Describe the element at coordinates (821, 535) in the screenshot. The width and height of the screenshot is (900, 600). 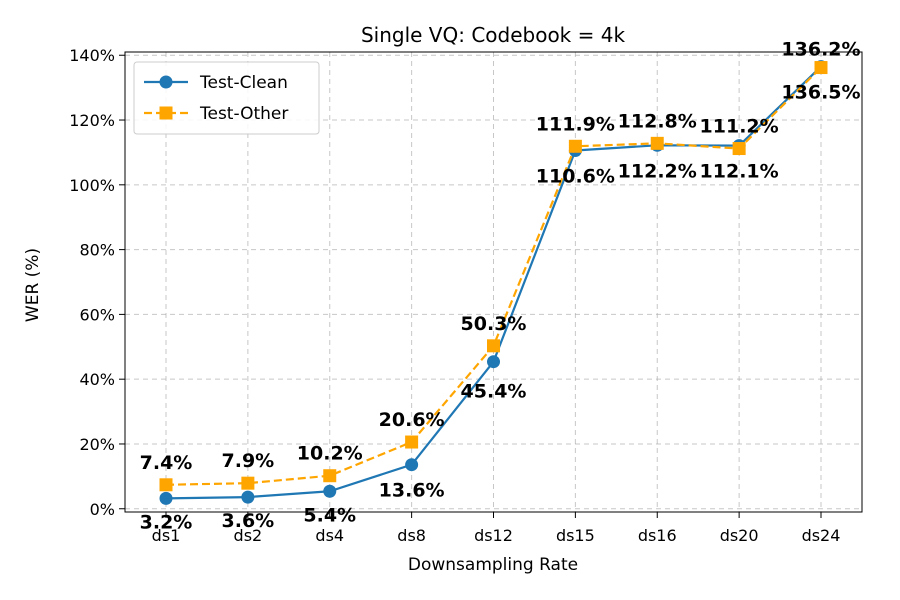
I see `x-tick-label: ds24` at that location.